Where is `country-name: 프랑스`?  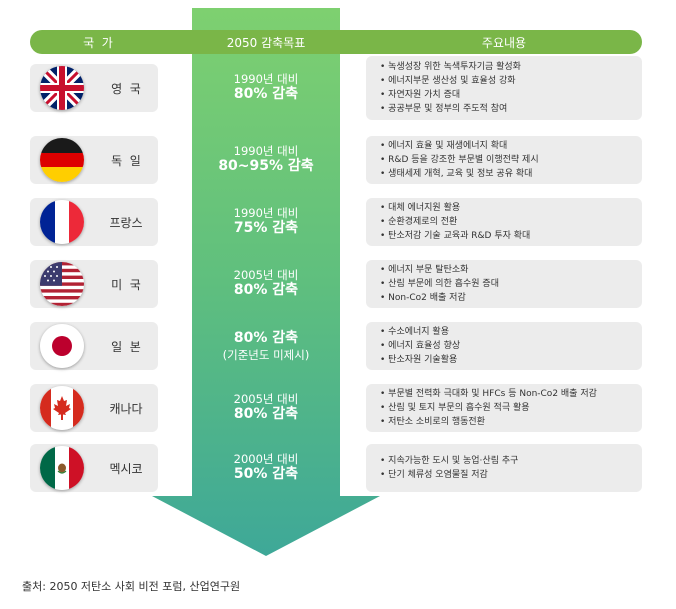 country-name: 프랑스 is located at coordinates (126, 222).